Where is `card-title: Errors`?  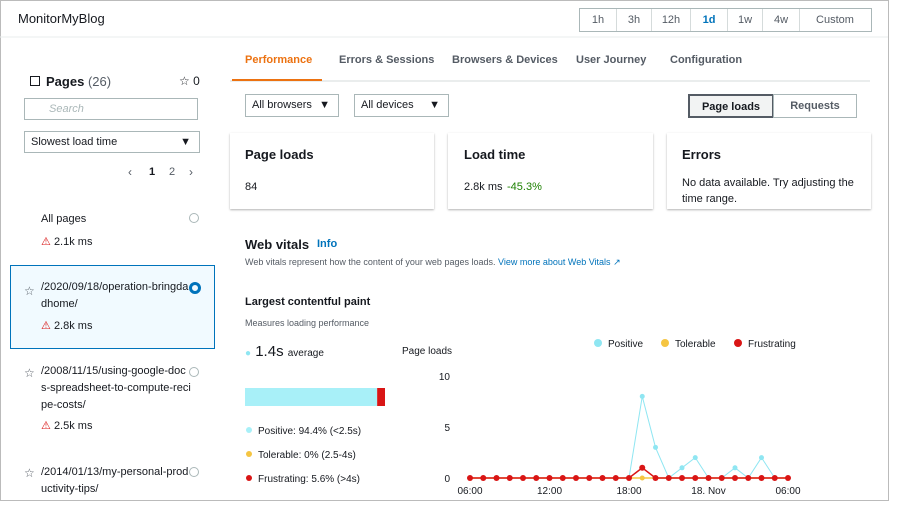
card-title: Errors is located at coordinates (702, 154).